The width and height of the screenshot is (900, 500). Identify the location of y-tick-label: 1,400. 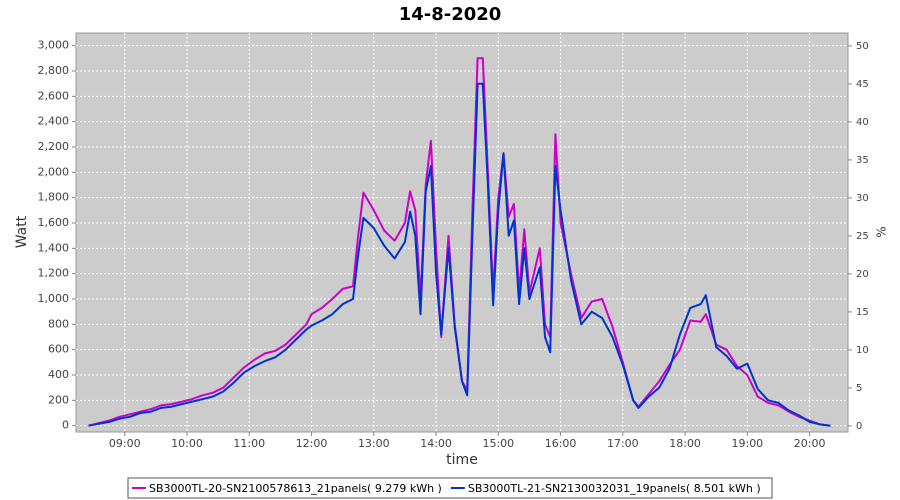
(54, 247).